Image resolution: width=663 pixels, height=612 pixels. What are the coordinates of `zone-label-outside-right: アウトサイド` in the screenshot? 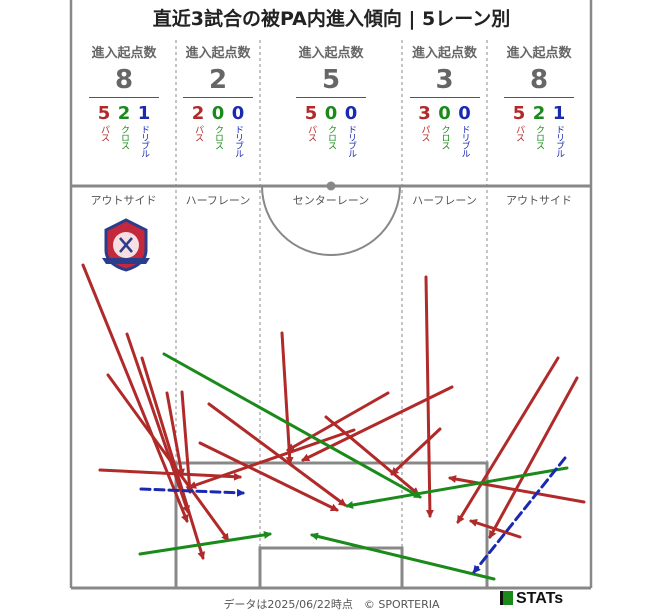 It's located at (539, 200).